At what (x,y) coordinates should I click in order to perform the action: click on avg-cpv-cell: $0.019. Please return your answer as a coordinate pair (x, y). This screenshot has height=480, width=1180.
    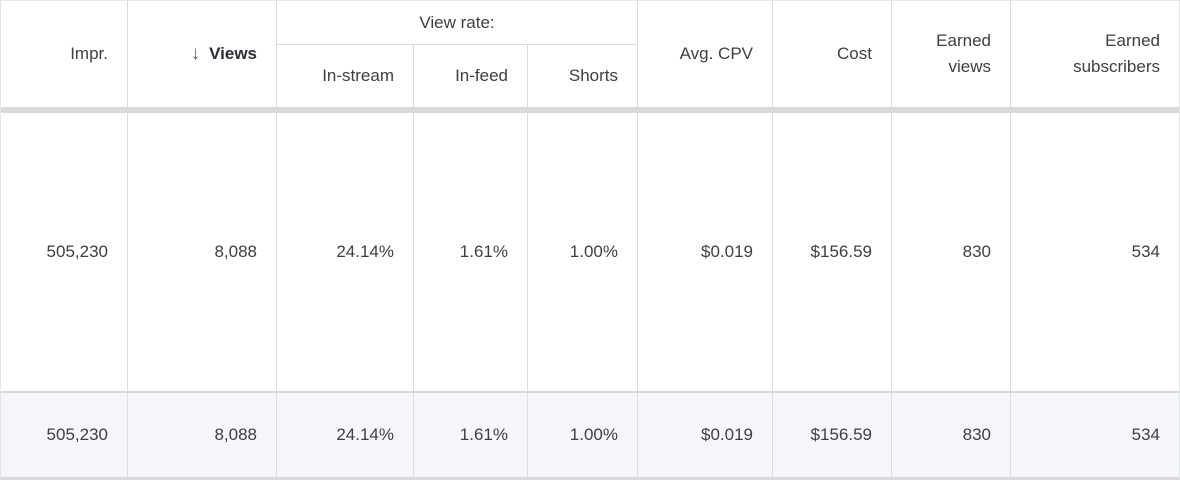
    Looking at the image, I should click on (705, 252).